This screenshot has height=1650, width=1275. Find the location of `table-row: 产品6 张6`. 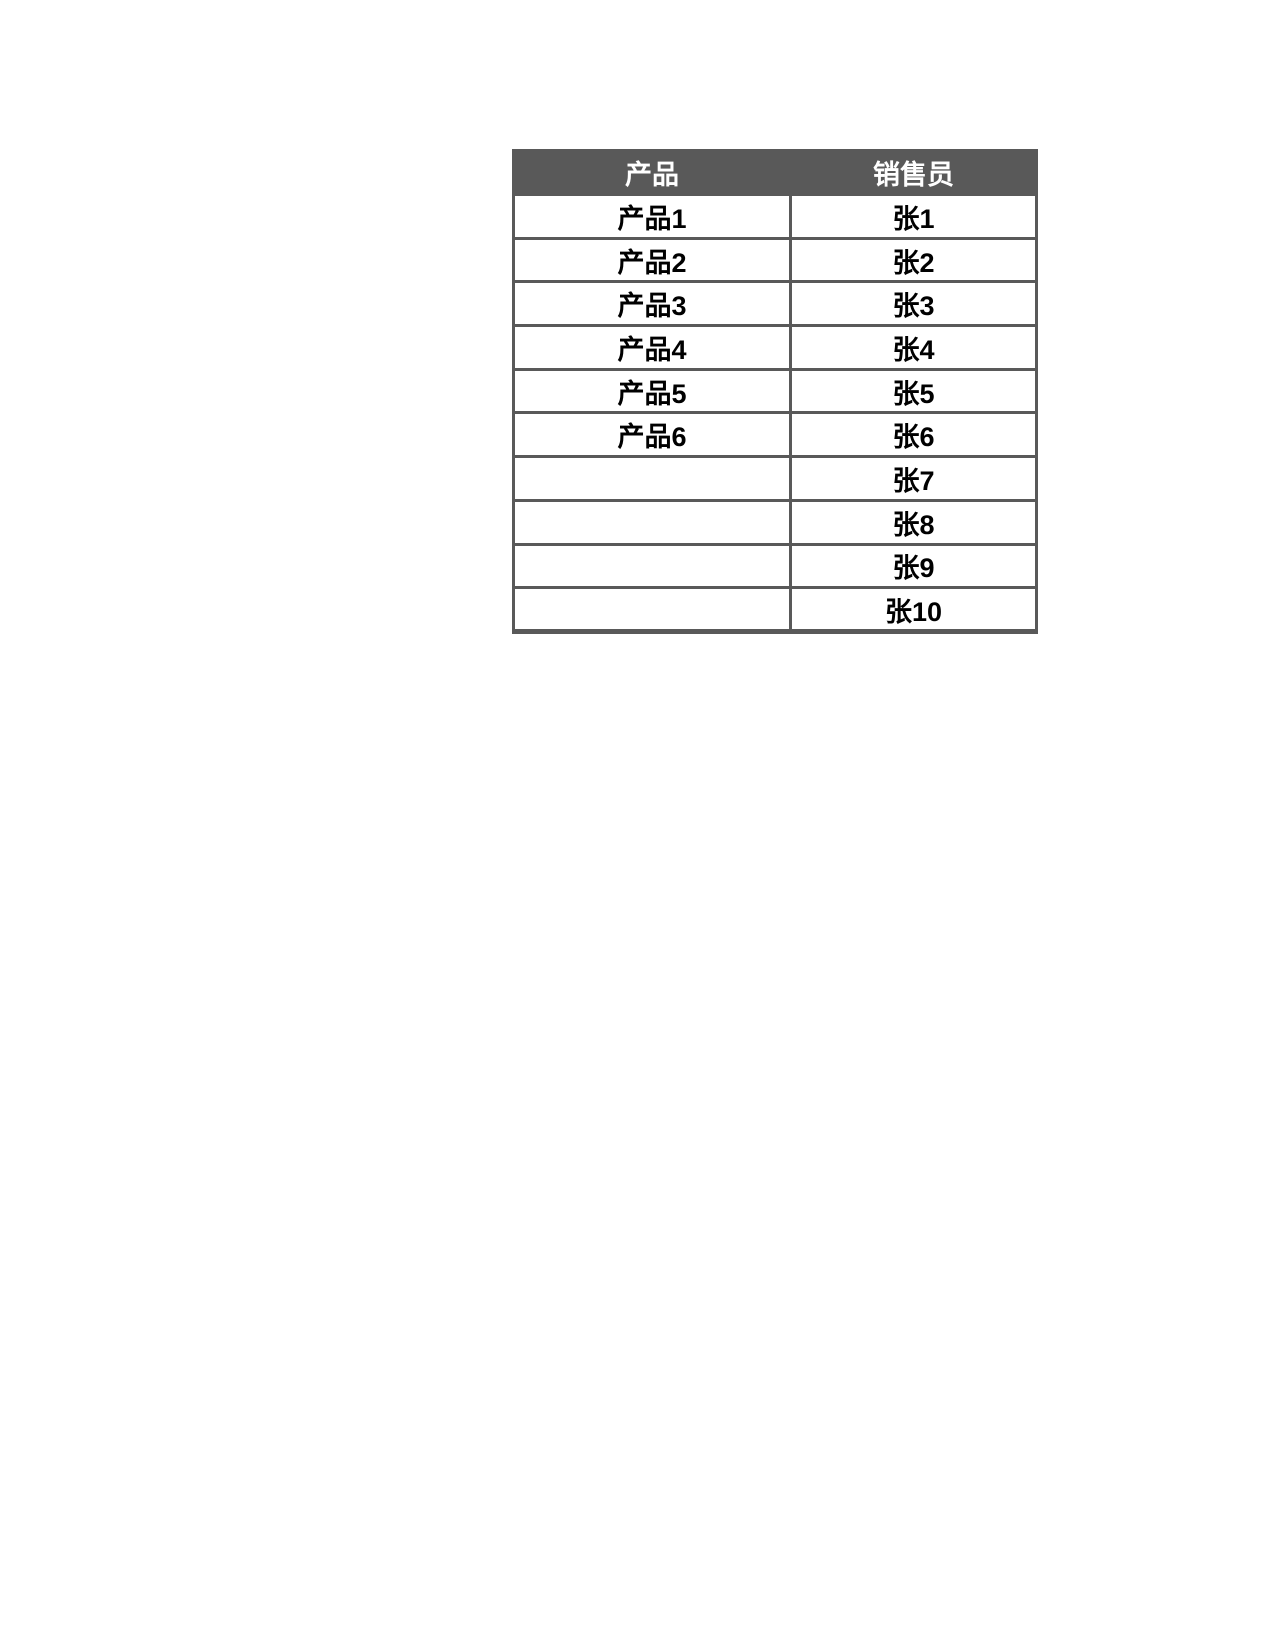

table-row: 产品6 张6 is located at coordinates (775, 435).